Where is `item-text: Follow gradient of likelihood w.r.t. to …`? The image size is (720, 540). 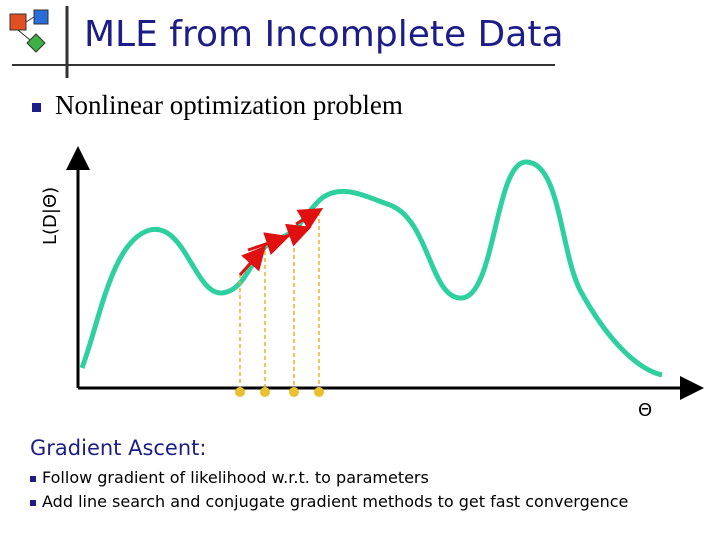 item-text: Follow gradient of likelihood w.r.t. to … is located at coordinates (235, 477).